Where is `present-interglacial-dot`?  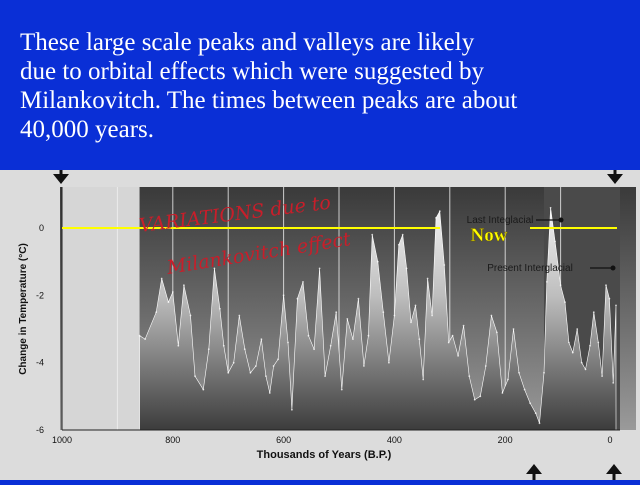 present-interglacial-dot is located at coordinates (613, 268).